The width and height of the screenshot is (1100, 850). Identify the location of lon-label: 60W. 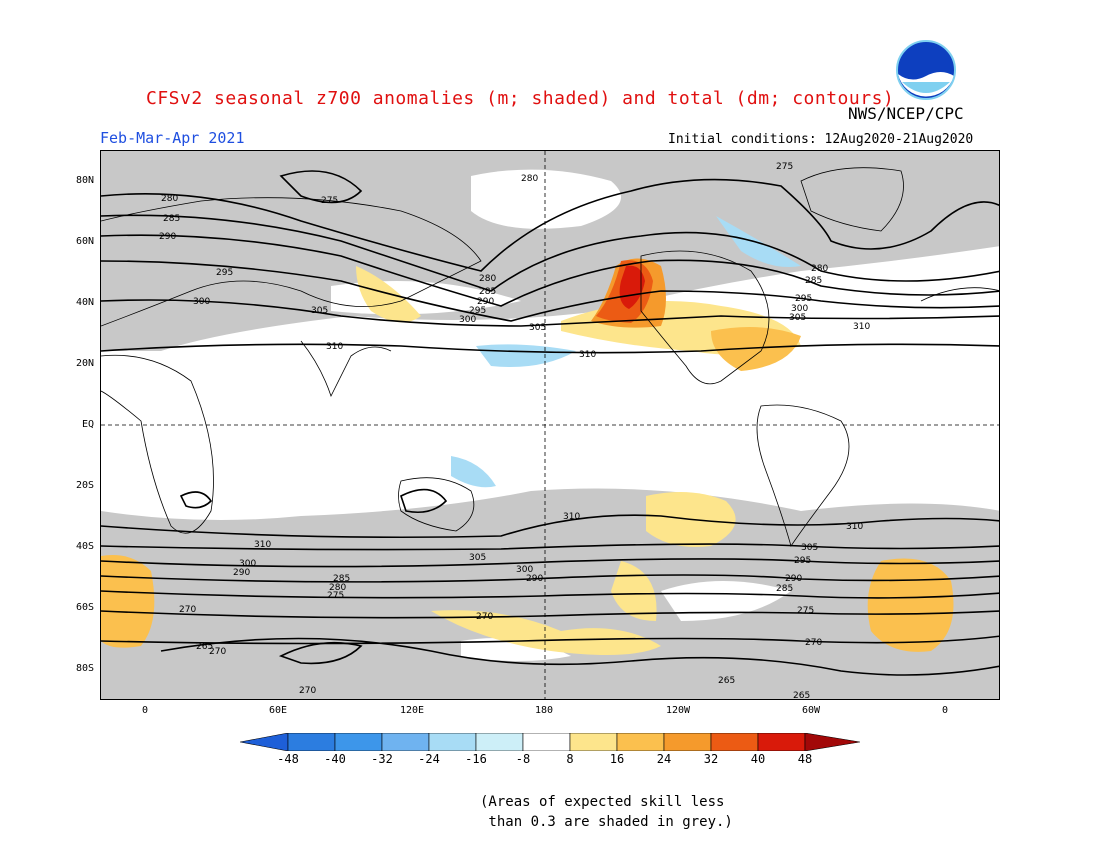
(811, 710).